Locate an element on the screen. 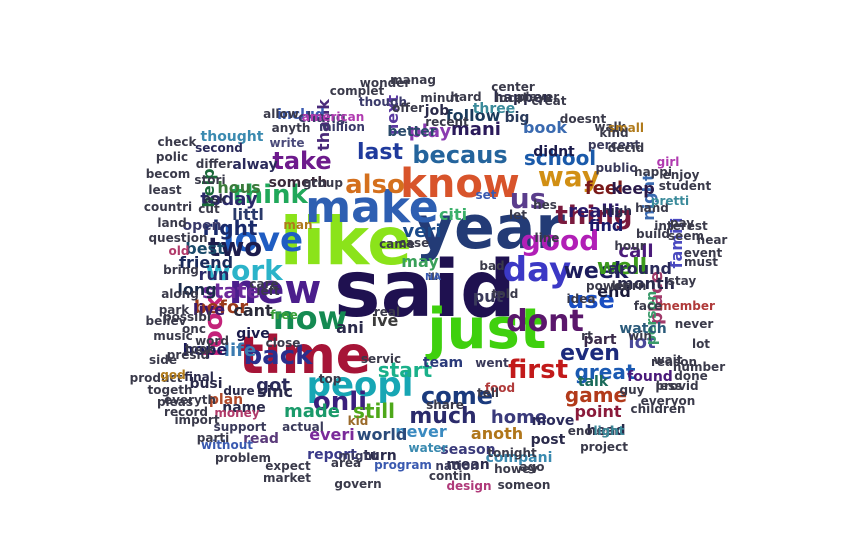 The width and height of the screenshot is (866, 557). cloud-word: offer is located at coordinates (408, 108).